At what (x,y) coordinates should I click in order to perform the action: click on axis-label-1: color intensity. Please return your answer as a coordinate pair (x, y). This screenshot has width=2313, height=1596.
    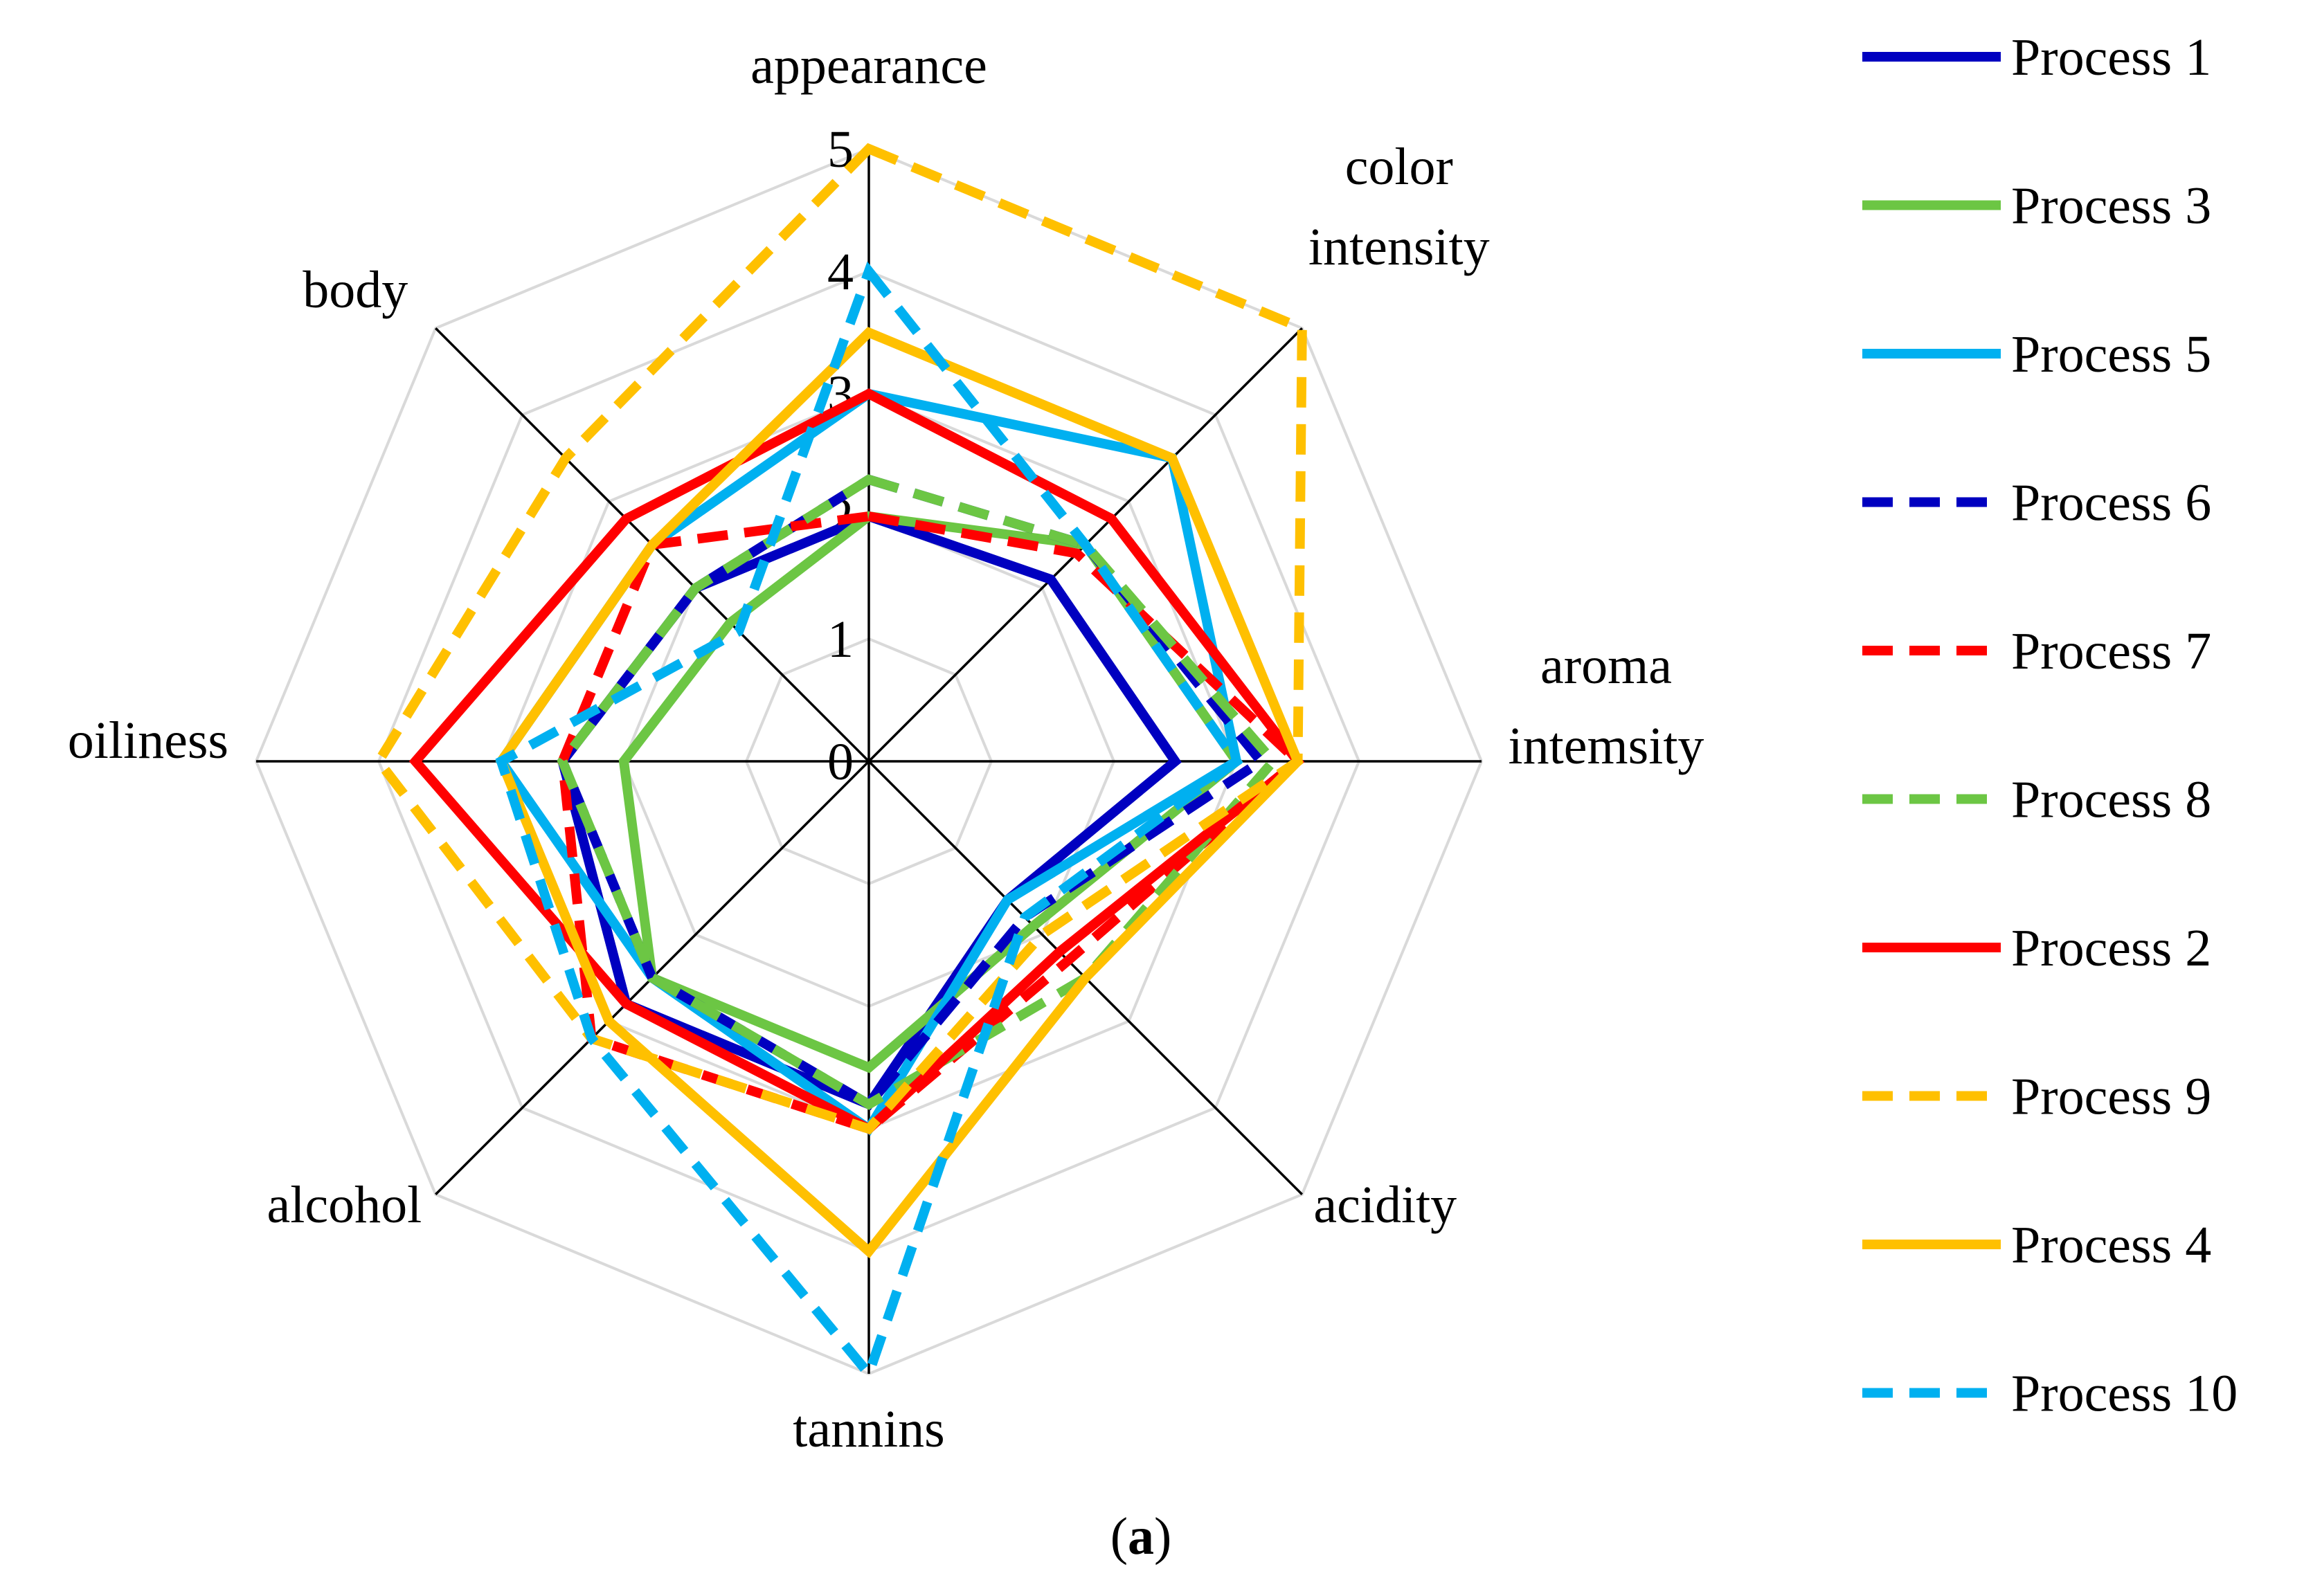
    Looking at the image, I should click on (1399, 207).